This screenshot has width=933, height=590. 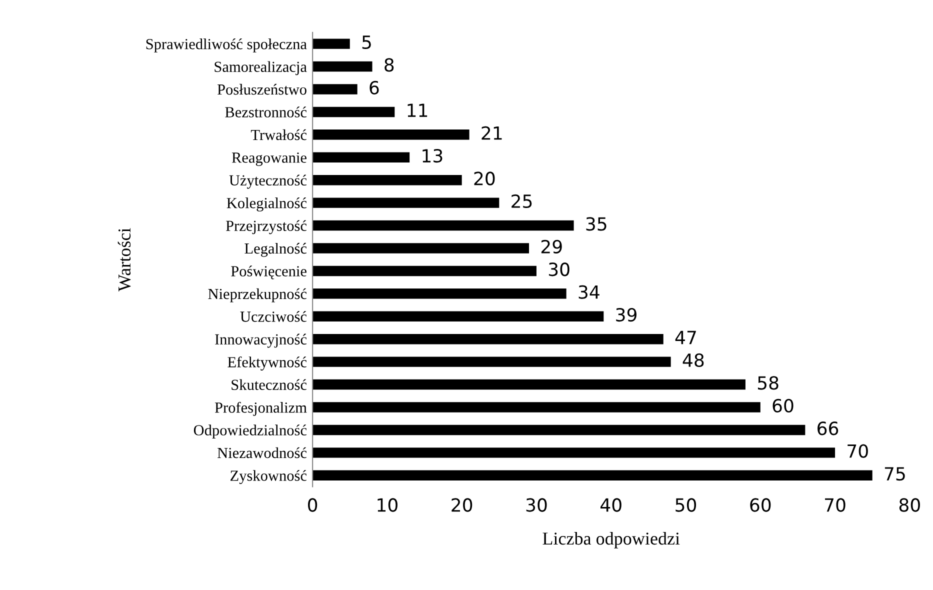 What do you see at coordinates (226, 45) in the screenshot?
I see `y-tick-label: Sprawiedliwość społeczna` at bounding box center [226, 45].